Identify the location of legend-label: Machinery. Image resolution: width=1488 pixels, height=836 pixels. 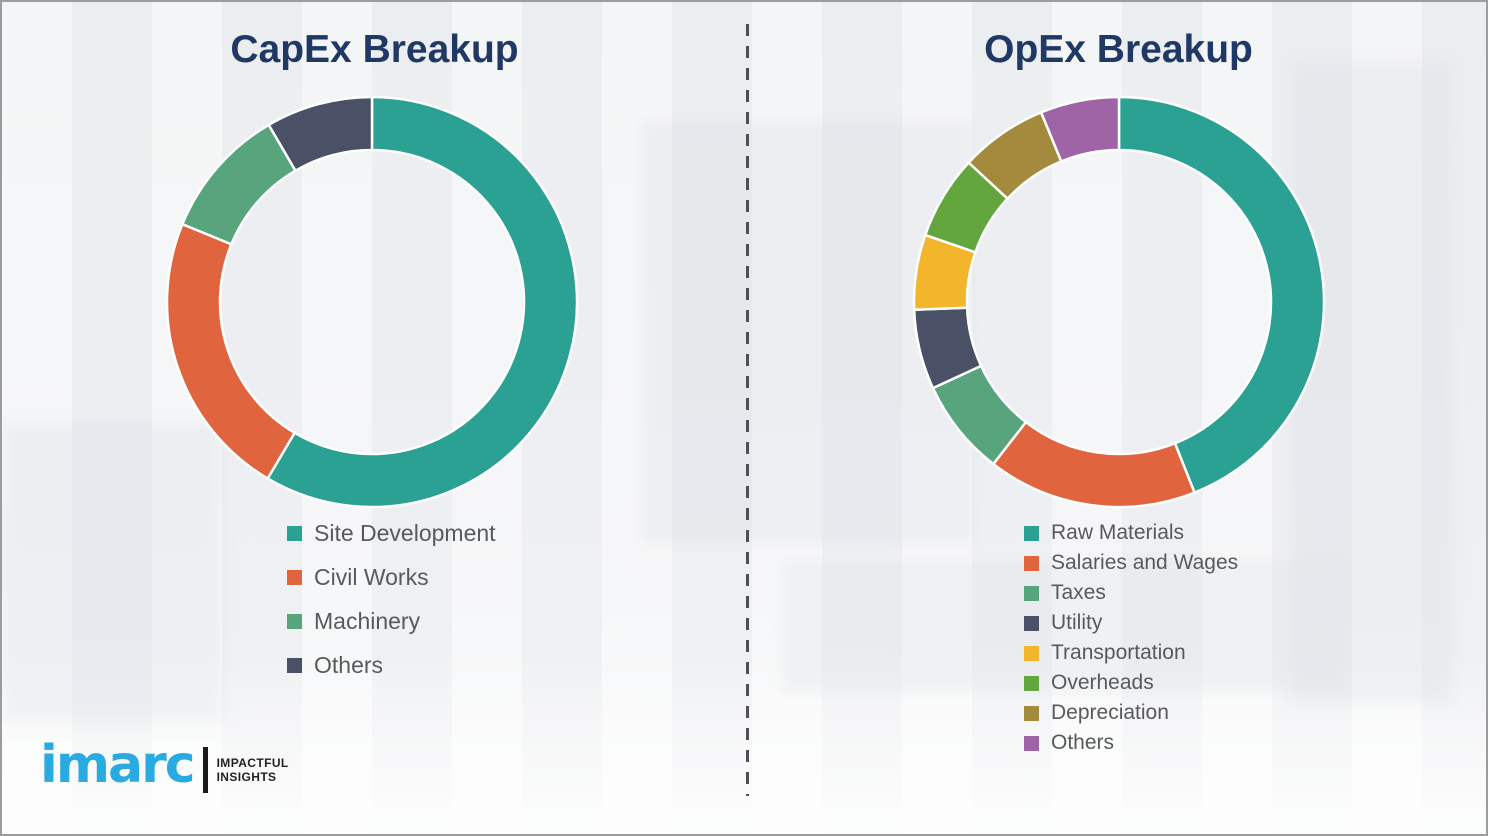
(367, 620).